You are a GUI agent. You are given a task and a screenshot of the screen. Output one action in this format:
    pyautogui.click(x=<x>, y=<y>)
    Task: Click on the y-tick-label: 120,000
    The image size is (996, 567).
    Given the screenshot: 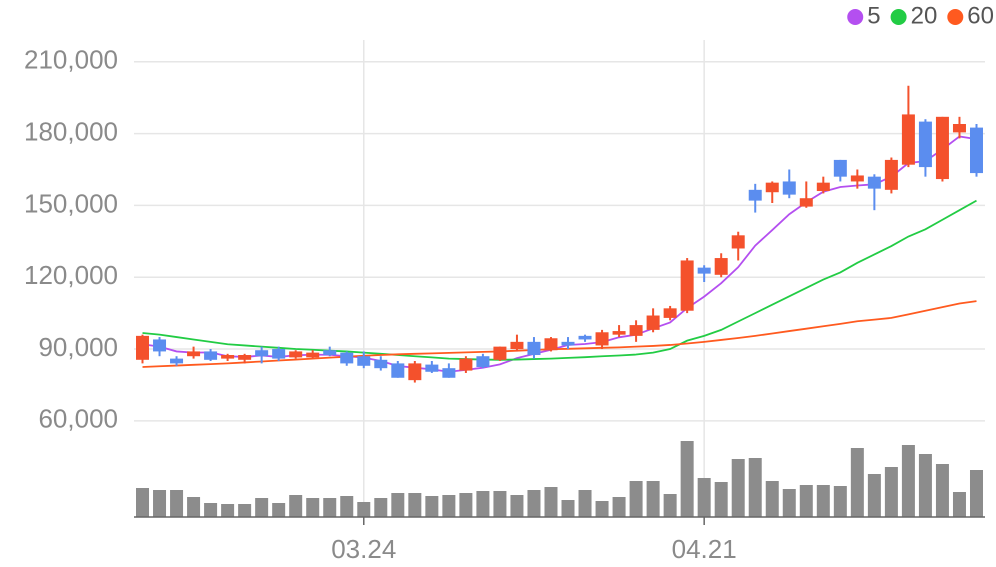 What is the action you would take?
    pyautogui.click(x=71, y=275)
    